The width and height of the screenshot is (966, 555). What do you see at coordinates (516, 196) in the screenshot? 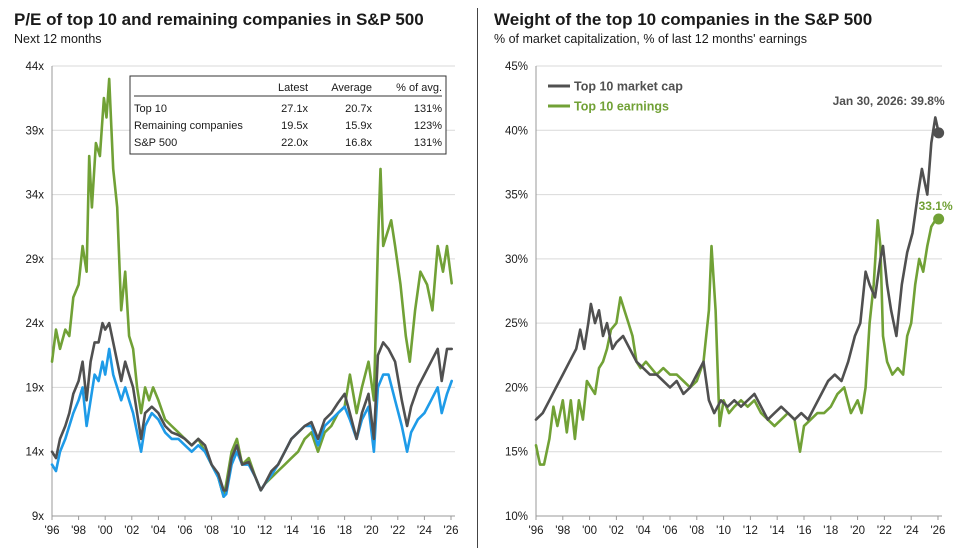
I see `y-tick-label: 35%` at bounding box center [516, 196].